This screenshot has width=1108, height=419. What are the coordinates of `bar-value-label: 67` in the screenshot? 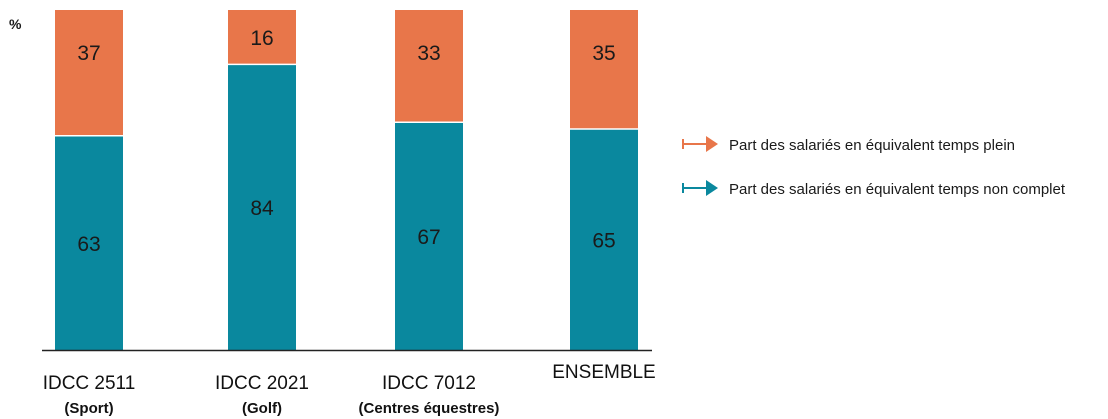 It's located at (428, 237).